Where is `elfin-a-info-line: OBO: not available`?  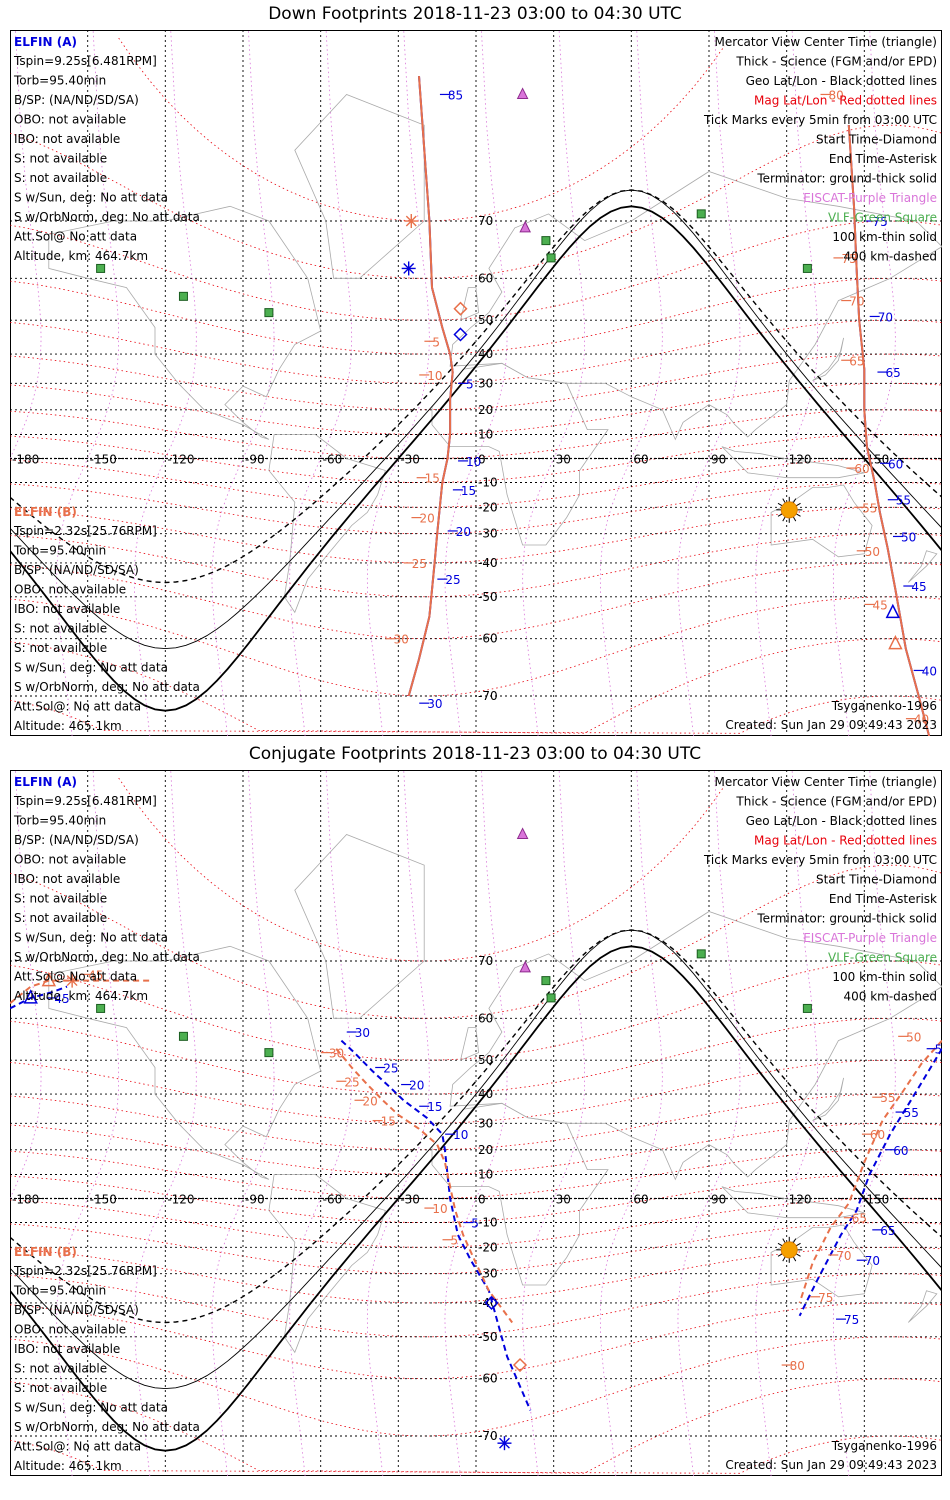 elfin-a-info-line: OBO: not available is located at coordinates (70, 120).